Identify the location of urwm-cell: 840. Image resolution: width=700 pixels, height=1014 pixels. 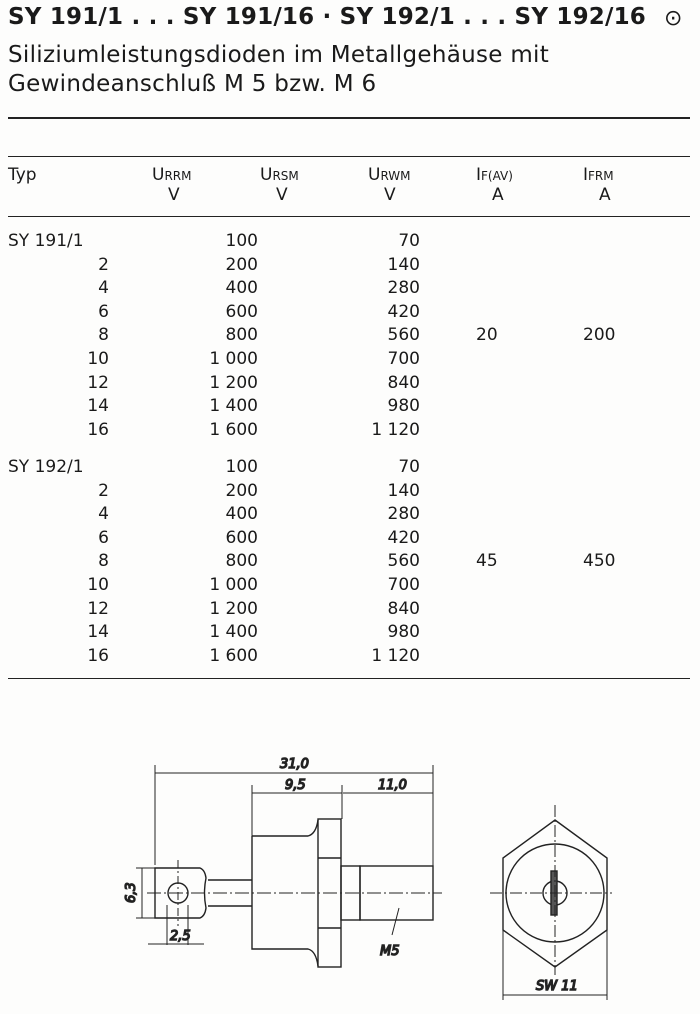
(403, 382).